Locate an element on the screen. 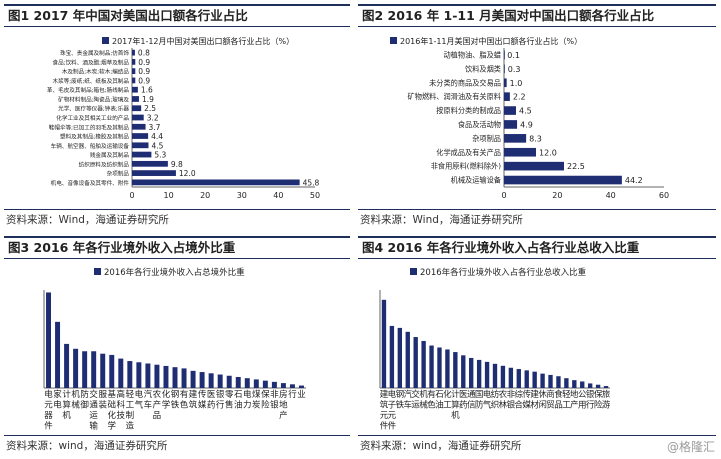 This screenshot has height=459, width=721. category-label: 贱金属及其制品 is located at coordinates (110, 155).